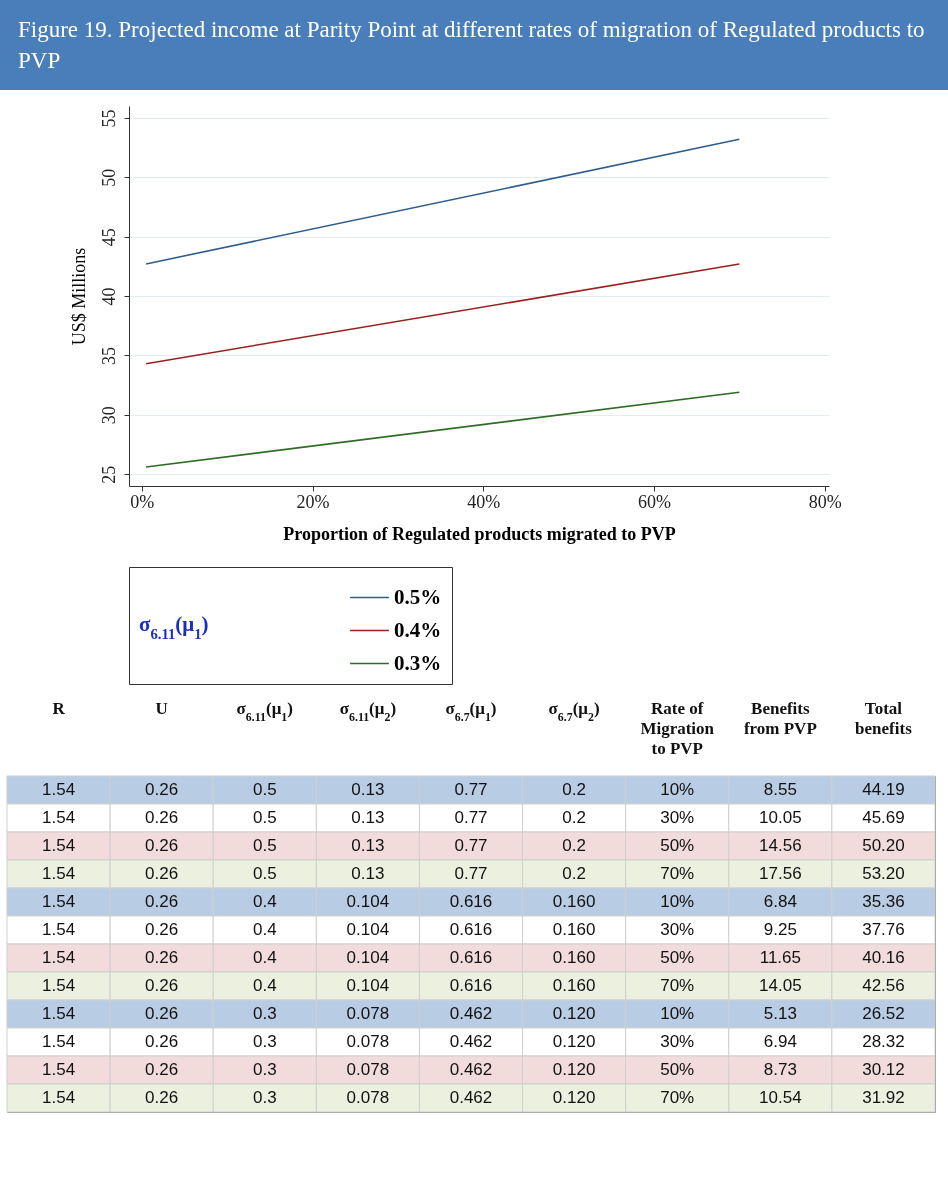  What do you see at coordinates (883, 902) in the screenshot?
I see `data-label: 35.36` at bounding box center [883, 902].